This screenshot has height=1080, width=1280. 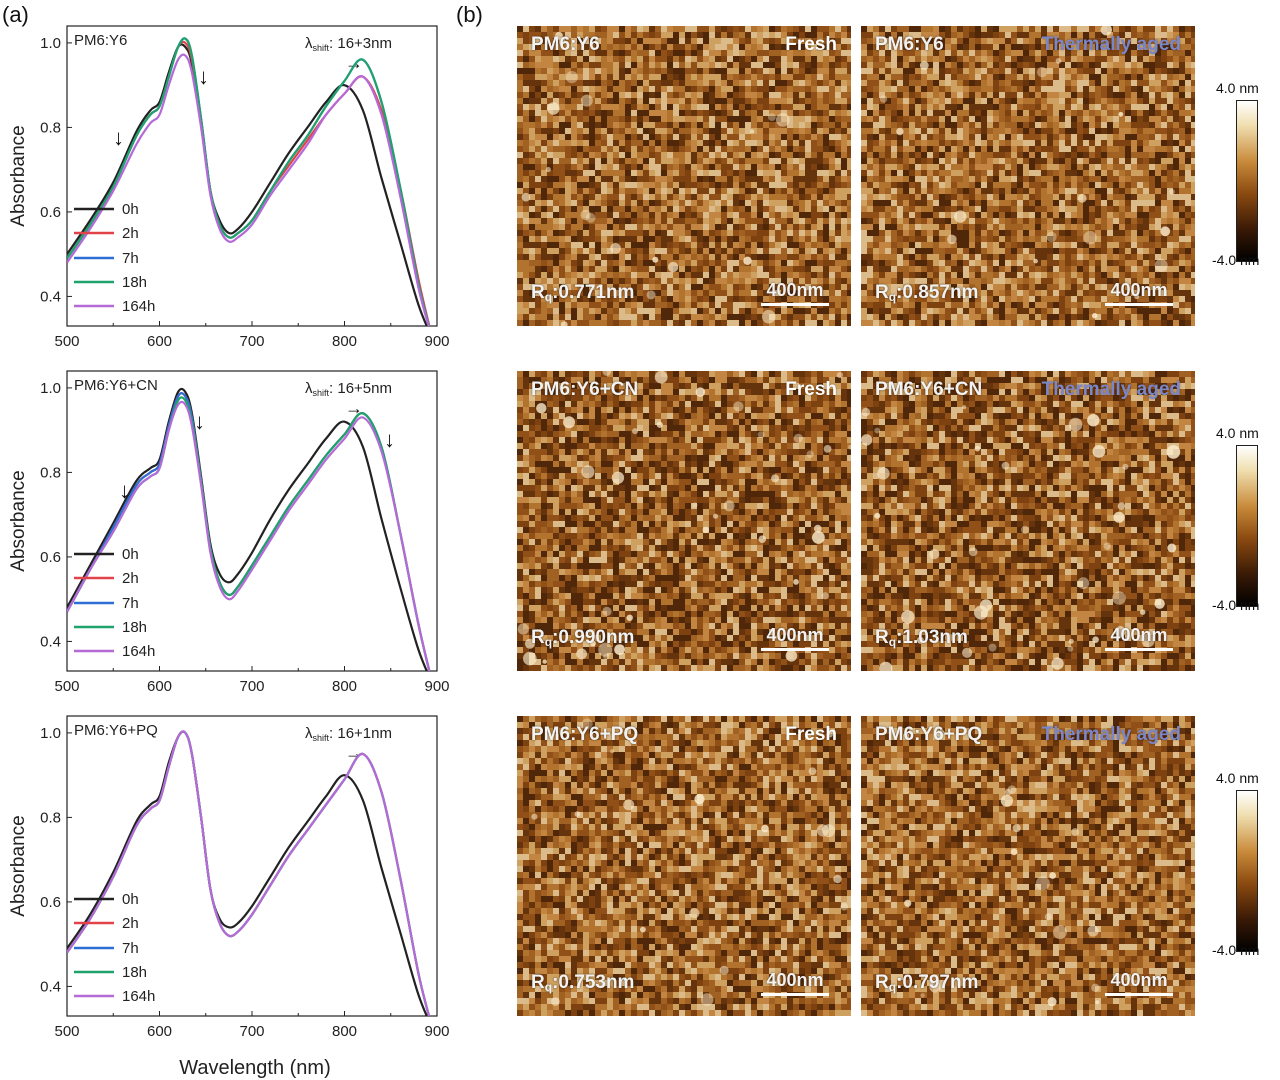 I want to click on afm-grain, so click(x=651, y=295).